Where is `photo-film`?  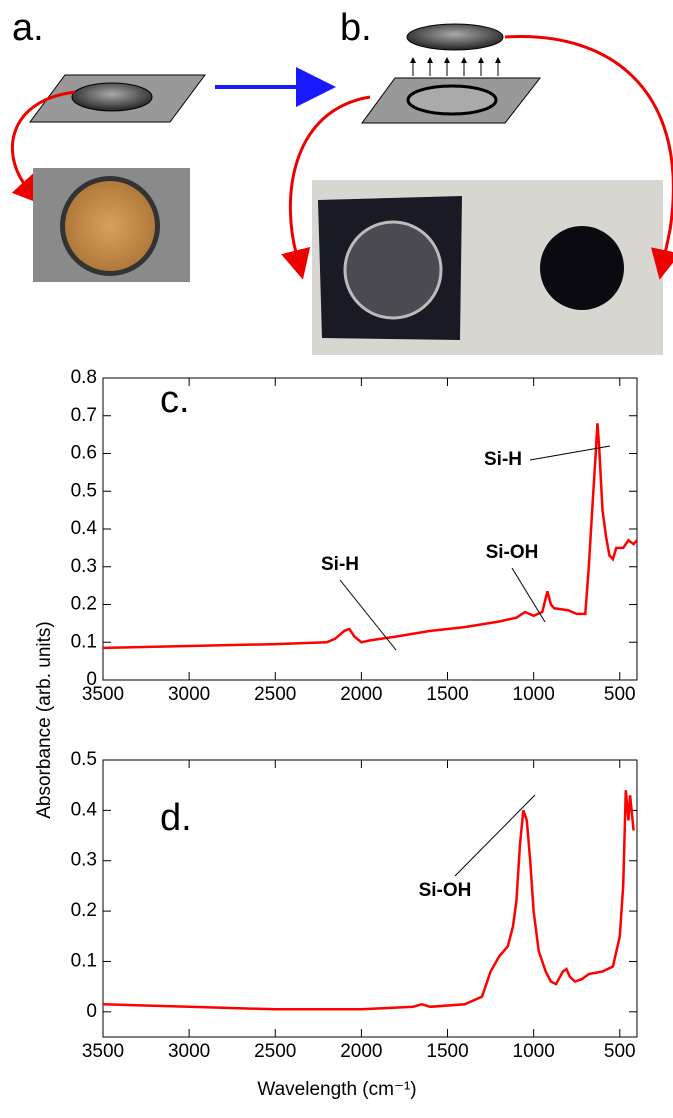 photo-film is located at coordinates (110, 226).